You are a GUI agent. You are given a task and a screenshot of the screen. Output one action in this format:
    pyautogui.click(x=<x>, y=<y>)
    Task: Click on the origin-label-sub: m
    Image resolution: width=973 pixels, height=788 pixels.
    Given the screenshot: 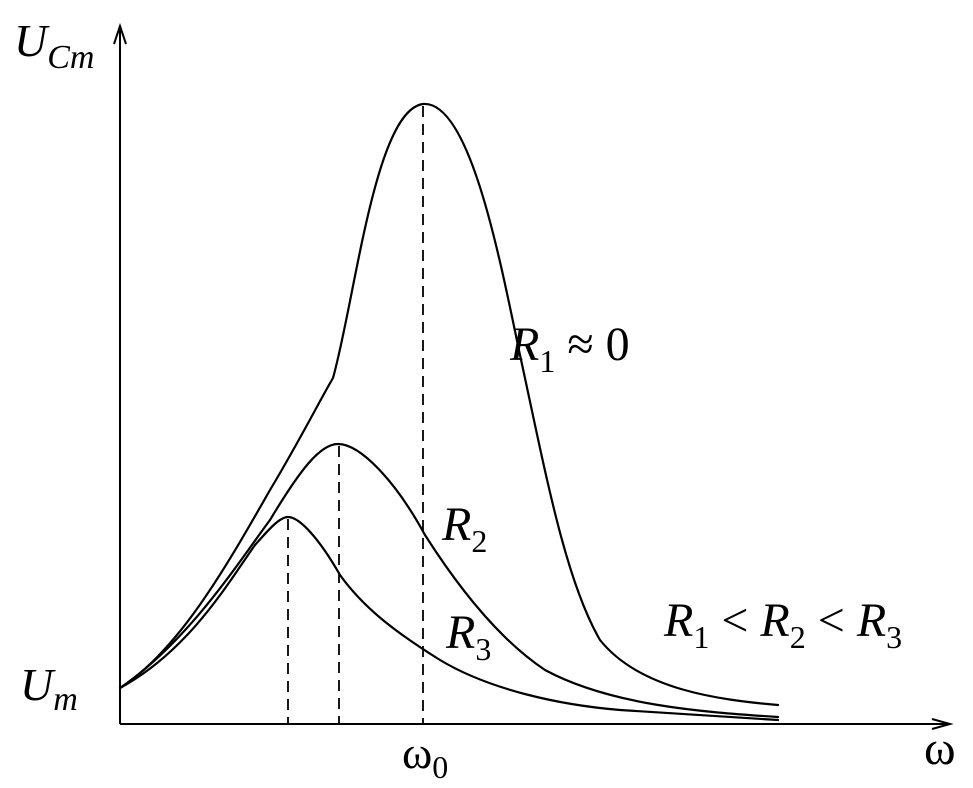 What is the action you would take?
    pyautogui.click(x=65, y=699)
    